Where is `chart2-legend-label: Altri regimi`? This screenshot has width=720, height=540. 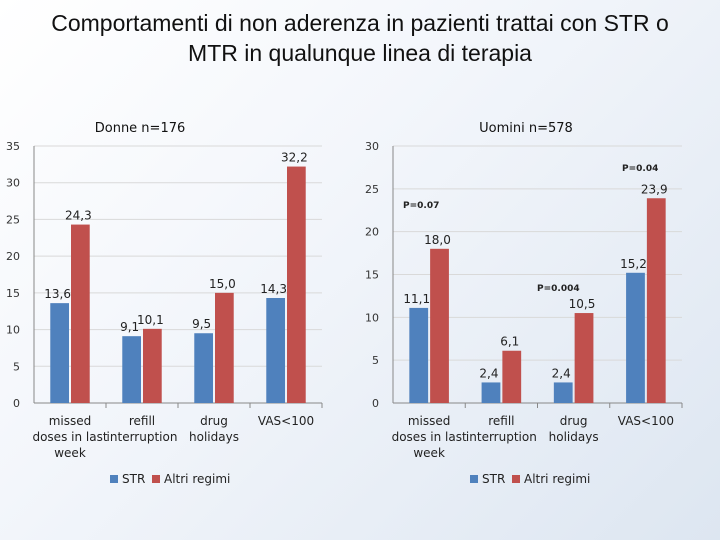 chart2-legend-label: Altri regimi is located at coordinates (557, 479).